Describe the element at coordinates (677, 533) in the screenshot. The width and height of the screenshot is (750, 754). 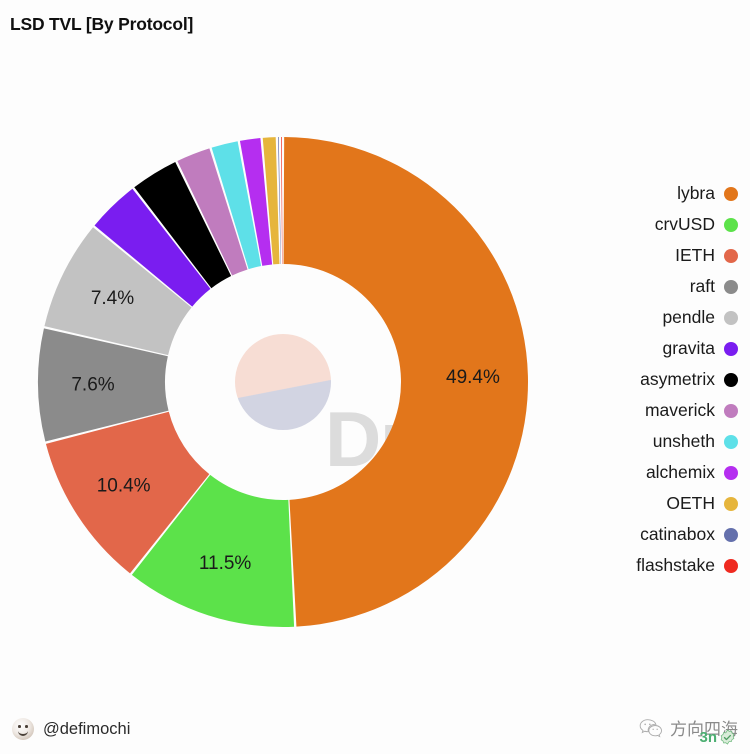
I see `legend-item-label: catinabox` at that location.